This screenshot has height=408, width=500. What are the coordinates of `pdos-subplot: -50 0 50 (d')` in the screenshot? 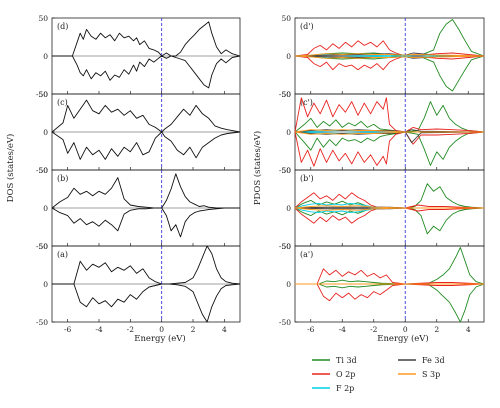 It's located at (382, 56).